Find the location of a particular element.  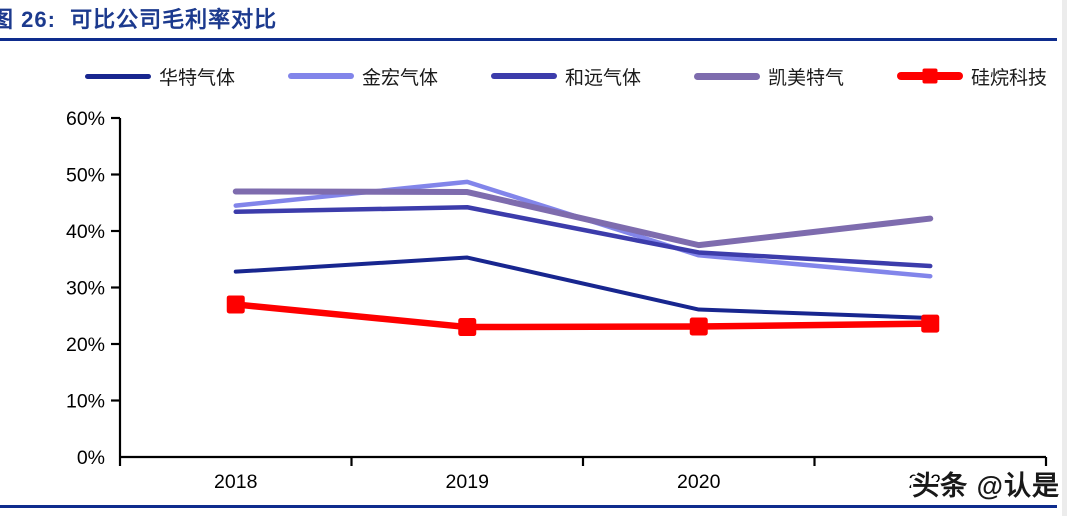

y-tick-label: 0% is located at coordinates (91, 458).